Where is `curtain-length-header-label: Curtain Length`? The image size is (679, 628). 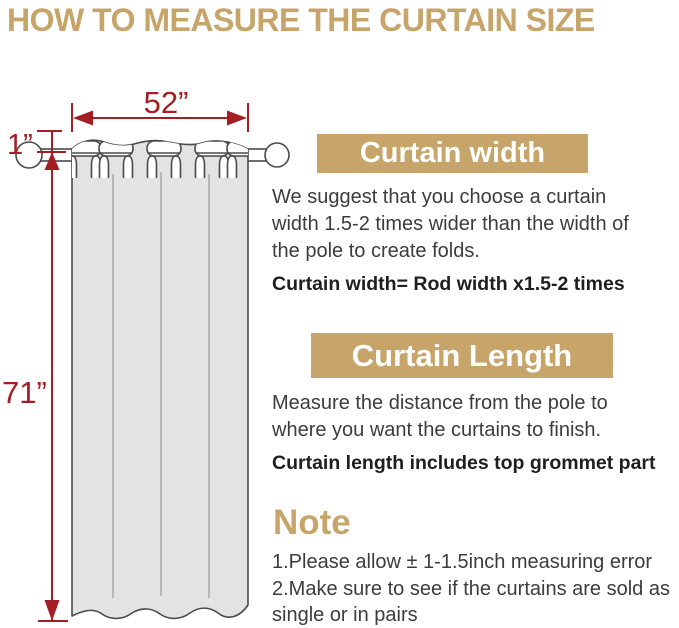 curtain-length-header-label: Curtain Length is located at coordinates (462, 355).